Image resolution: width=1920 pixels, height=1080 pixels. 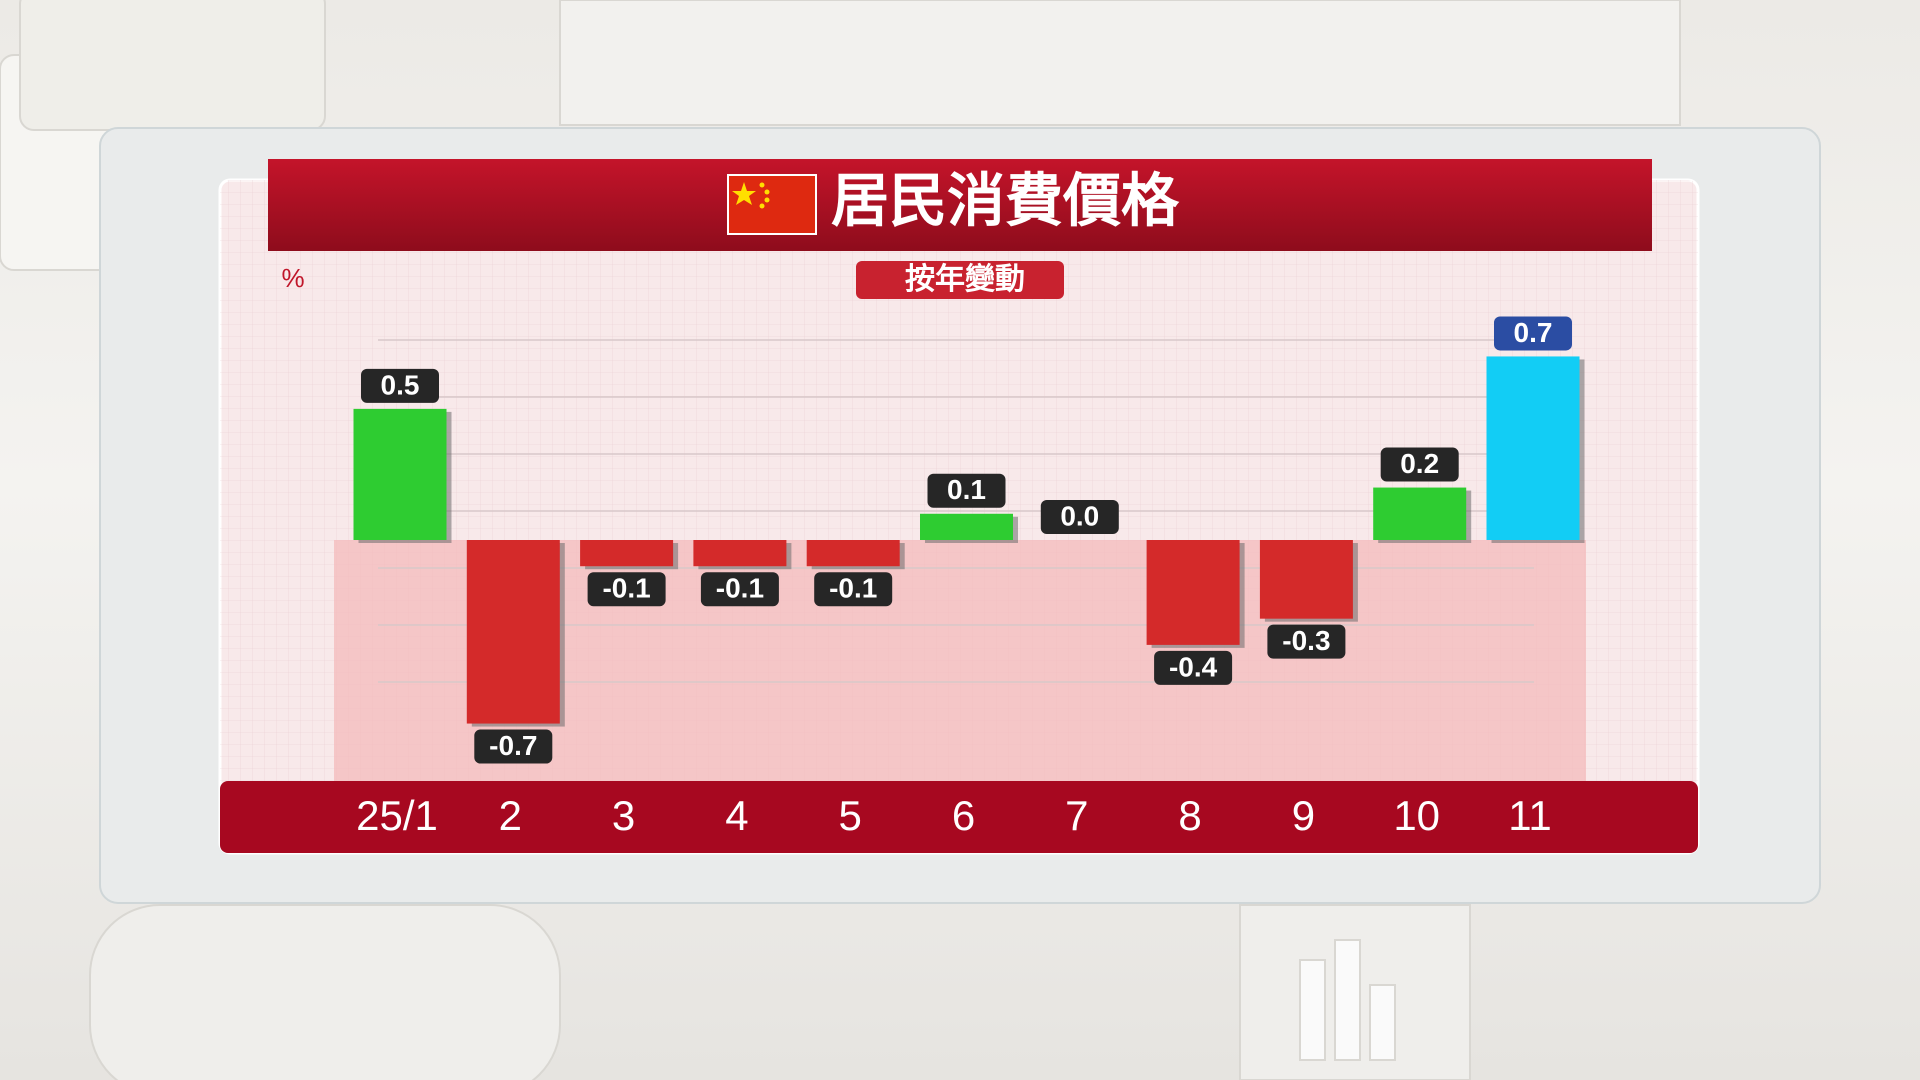 I want to click on category-band, so click(x=959, y=817).